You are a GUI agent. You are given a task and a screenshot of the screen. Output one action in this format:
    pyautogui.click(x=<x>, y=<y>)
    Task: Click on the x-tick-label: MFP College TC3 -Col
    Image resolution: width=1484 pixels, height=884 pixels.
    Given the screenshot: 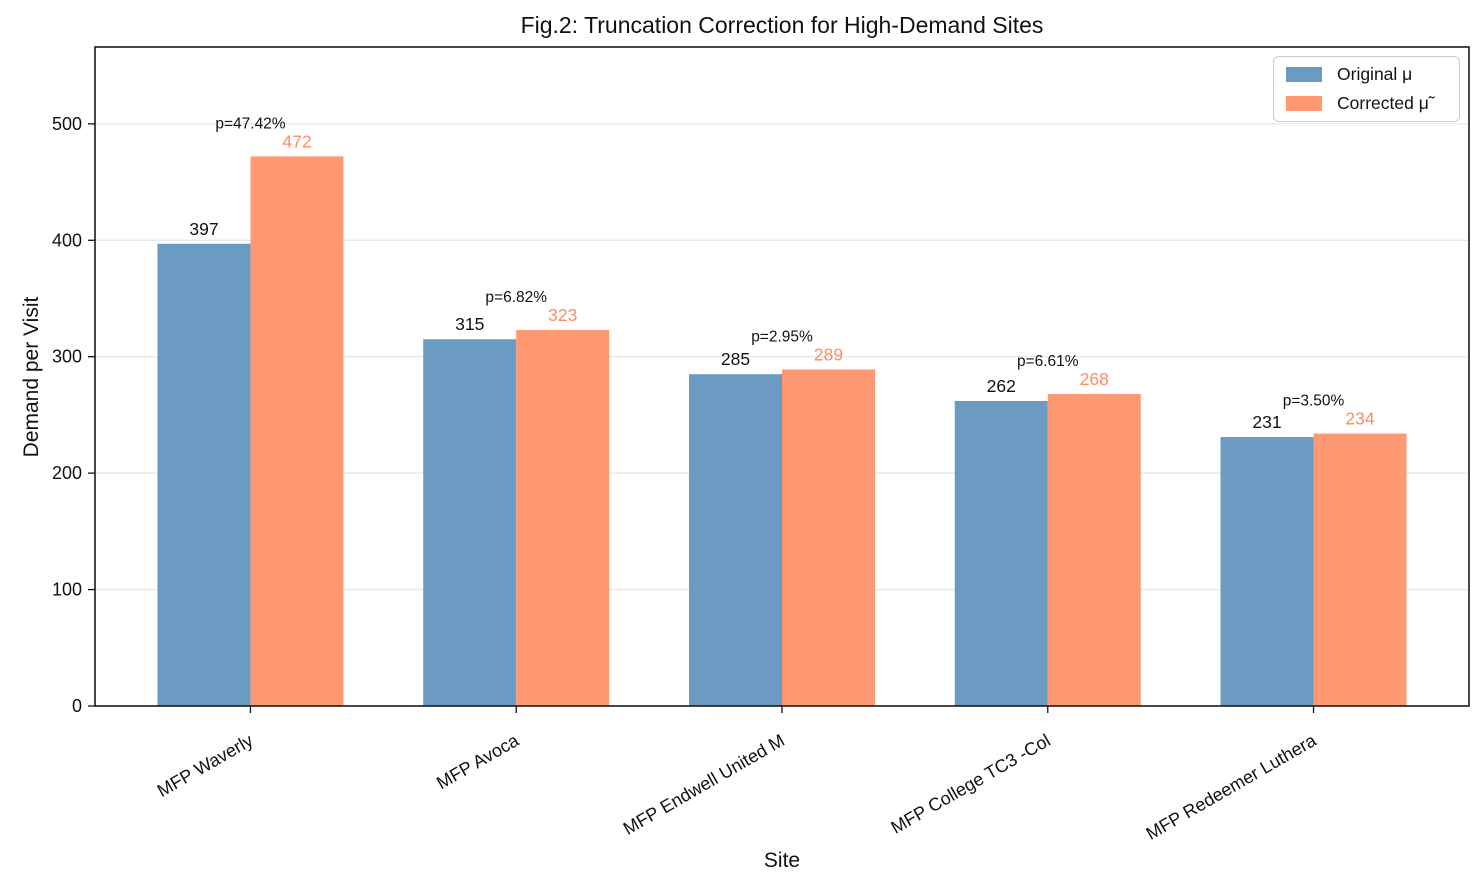 What is the action you would take?
    pyautogui.click(x=971, y=784)
    